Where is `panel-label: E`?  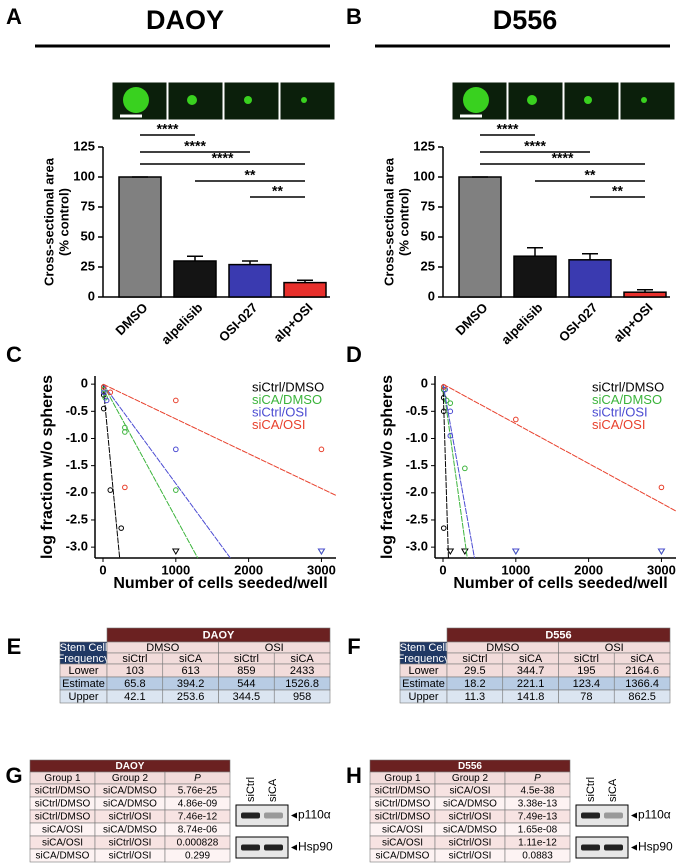 panel-label: E is located at coordinates (14, 646).